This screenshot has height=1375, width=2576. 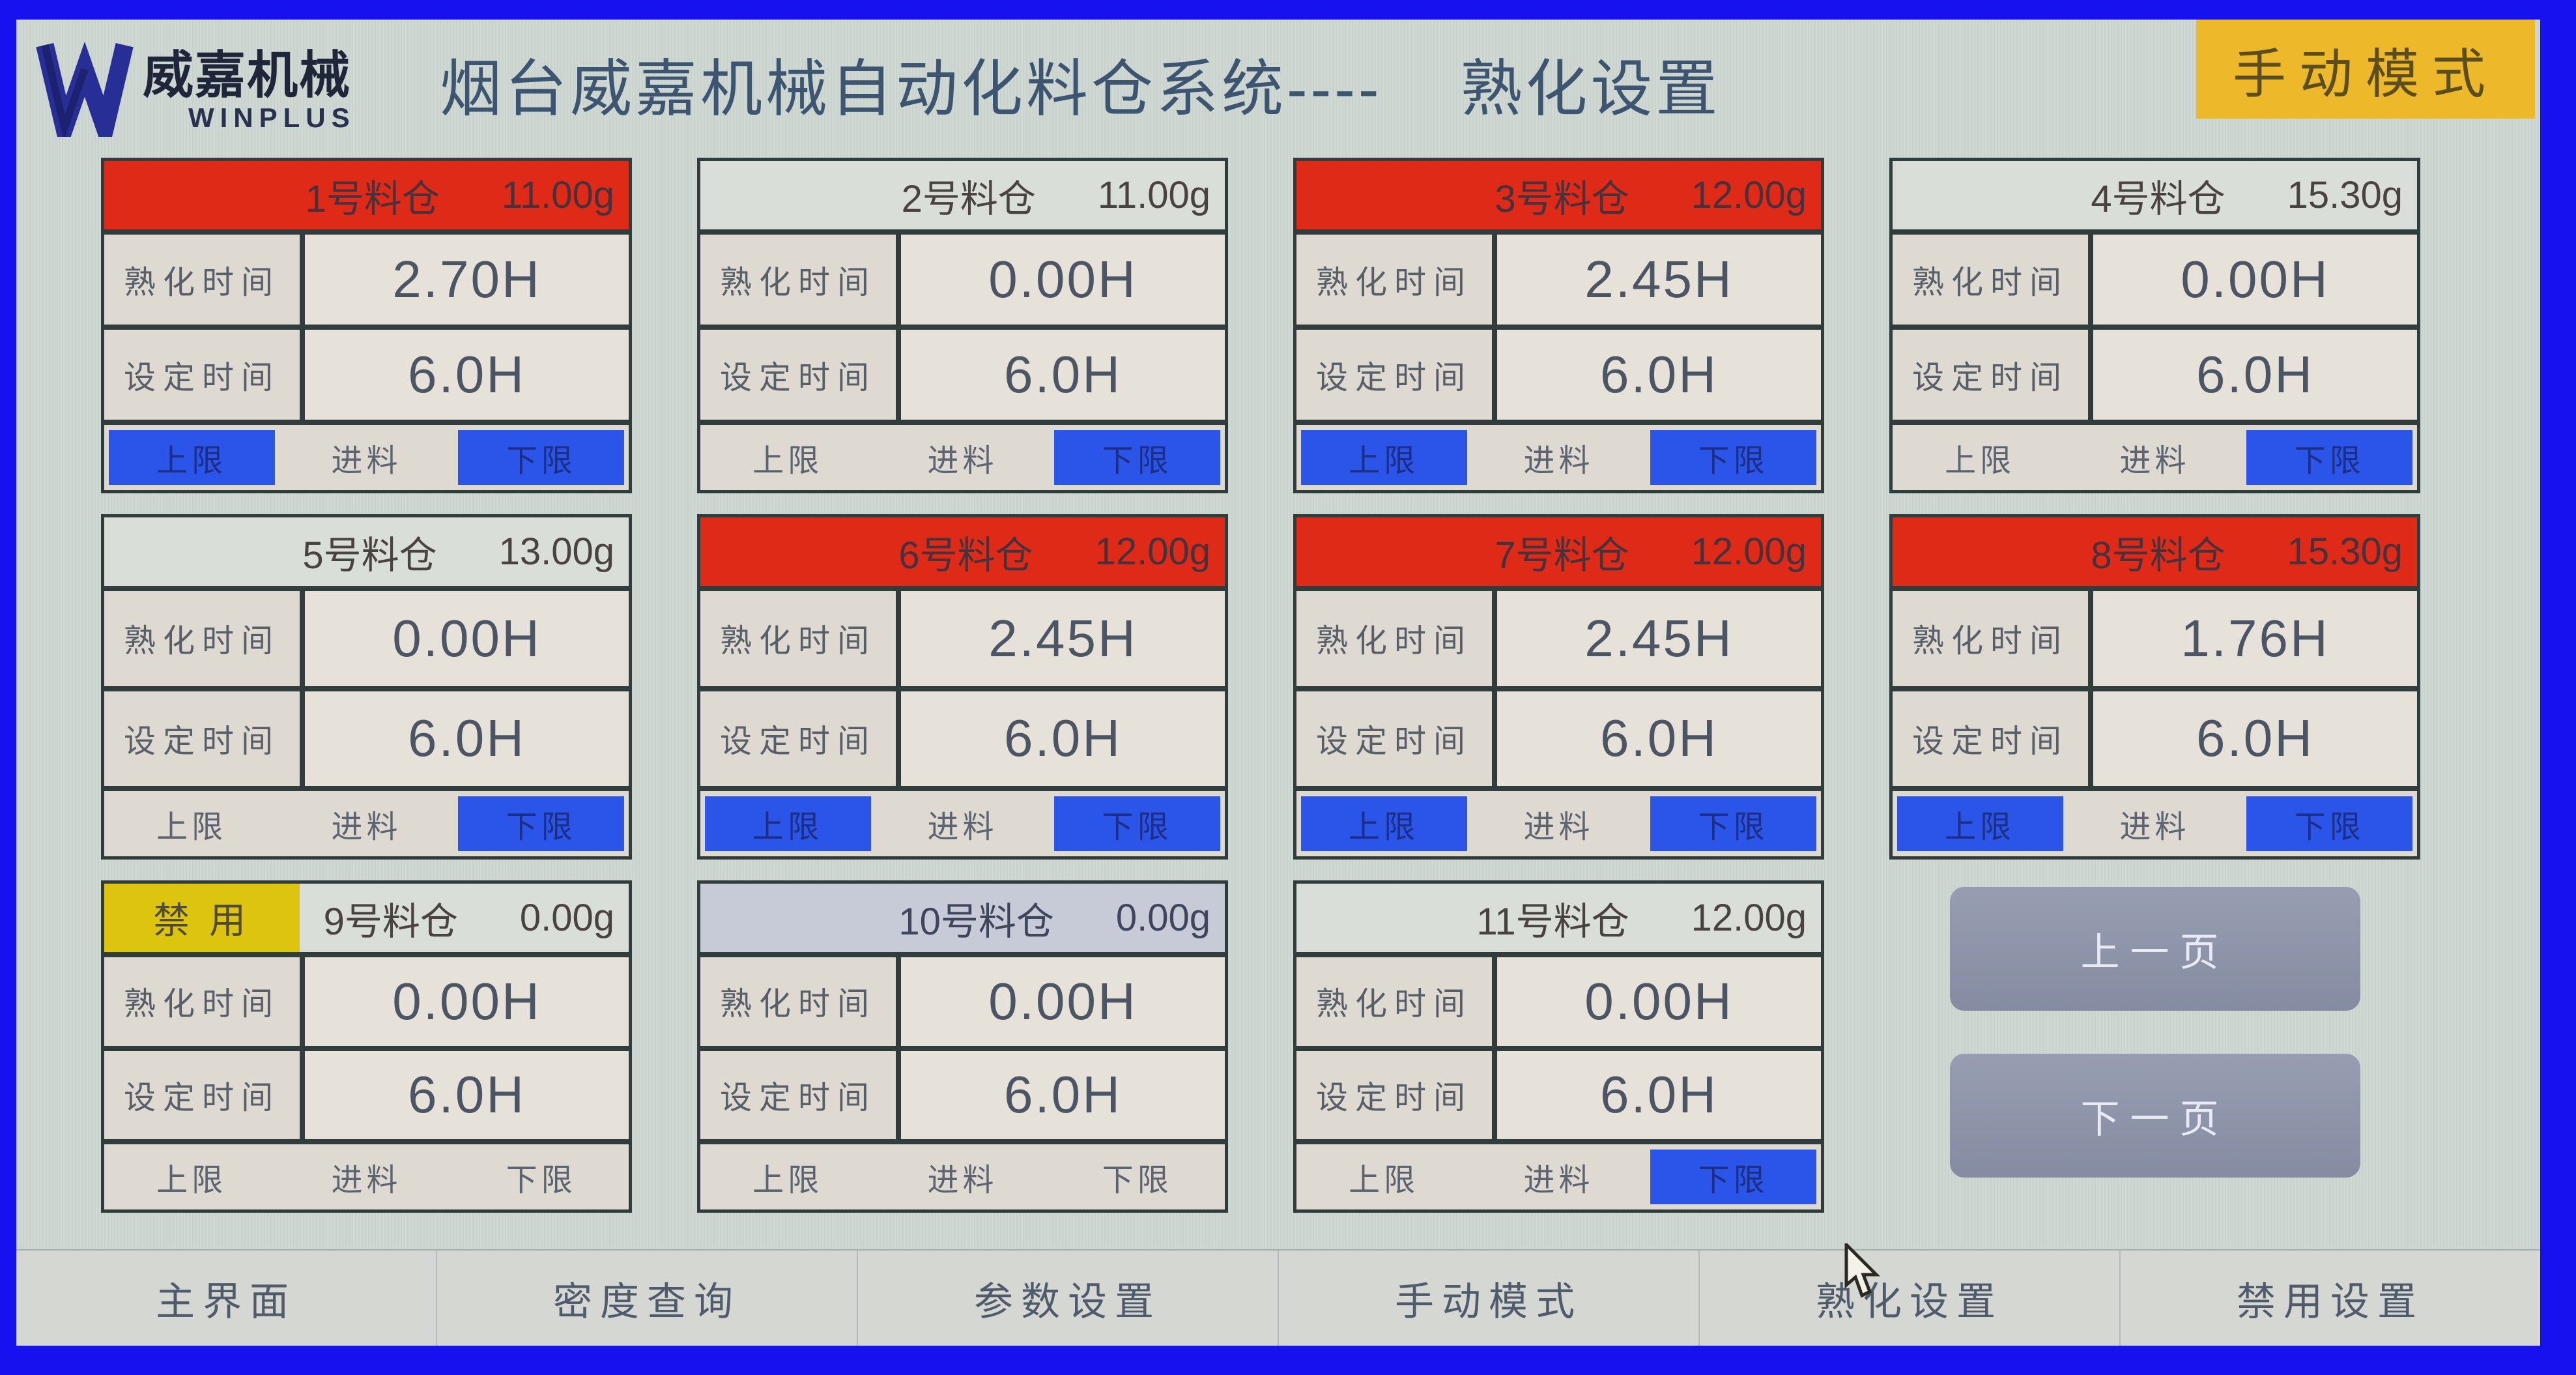 What do you see at coordinates (196, 88) in the screenshot?
I see `logo: 威嘉机械 WINPLUS` at bounding box center [196, 88].